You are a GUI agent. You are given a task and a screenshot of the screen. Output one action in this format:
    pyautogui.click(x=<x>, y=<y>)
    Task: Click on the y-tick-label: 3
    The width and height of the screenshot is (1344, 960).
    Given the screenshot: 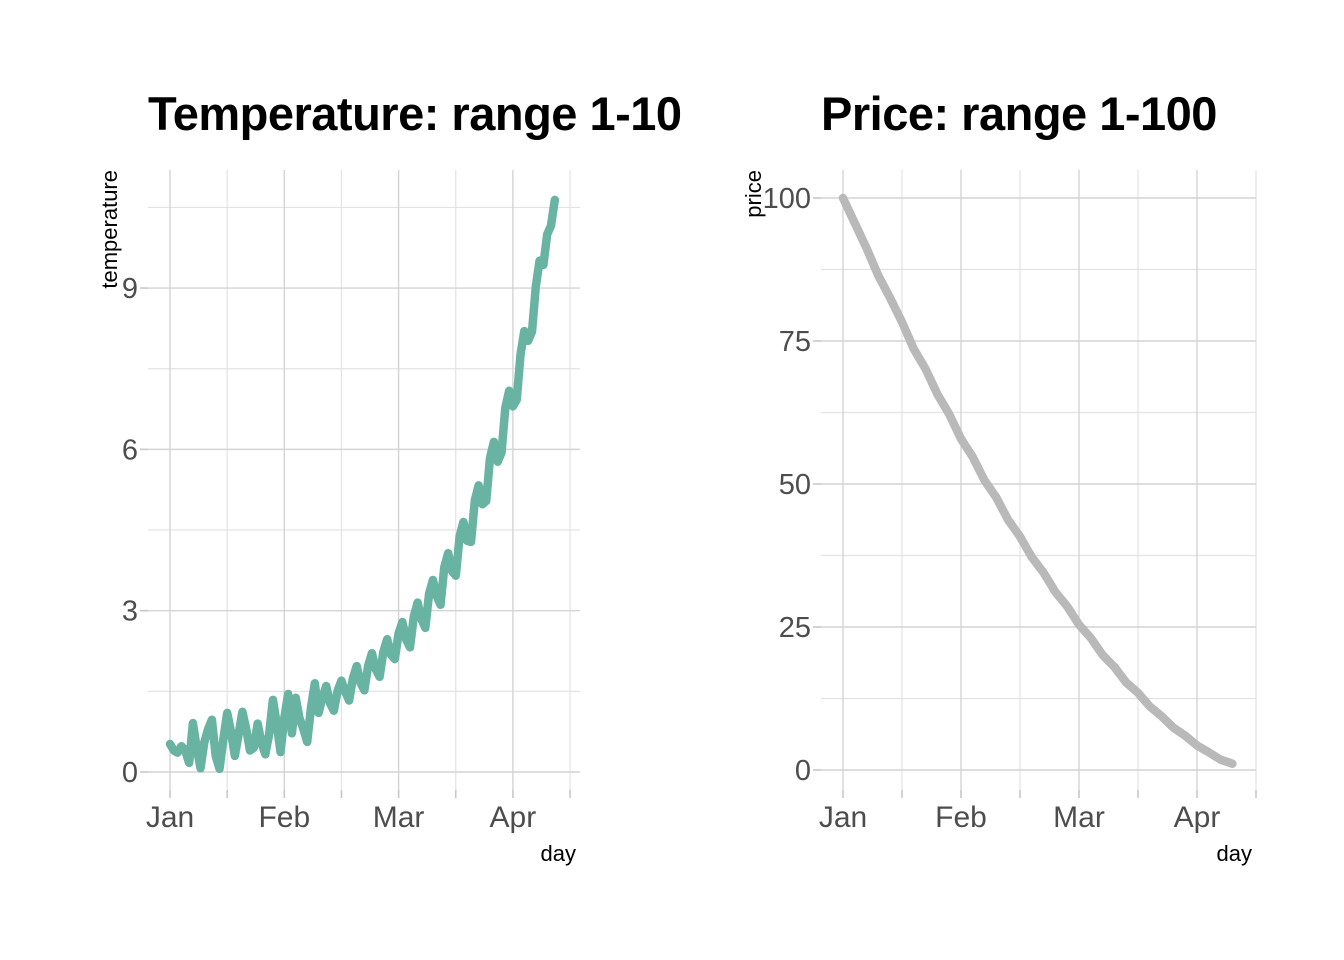 What is the action you would take?
    pyautogui.click(x=130, y=612)
    